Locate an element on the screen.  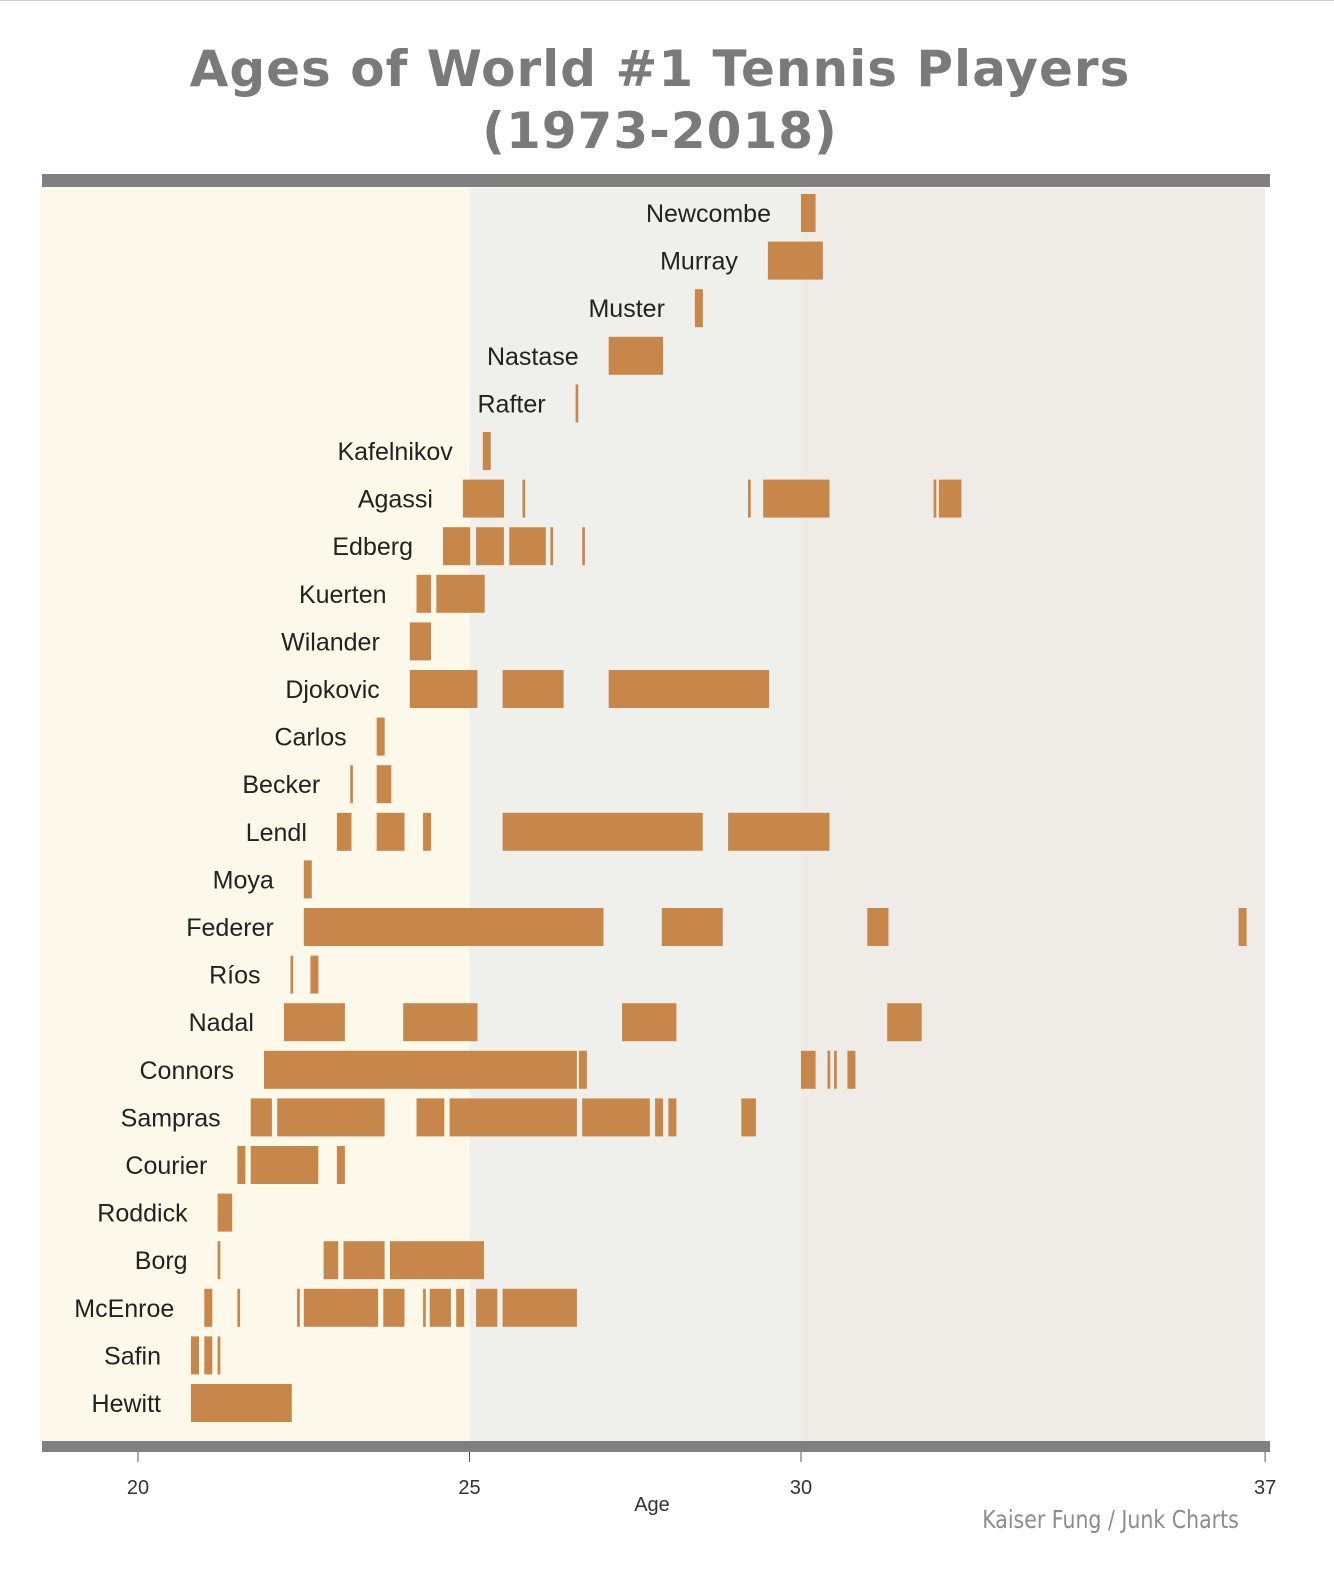
player-label: Courier is located at coordinates (166, 1166).